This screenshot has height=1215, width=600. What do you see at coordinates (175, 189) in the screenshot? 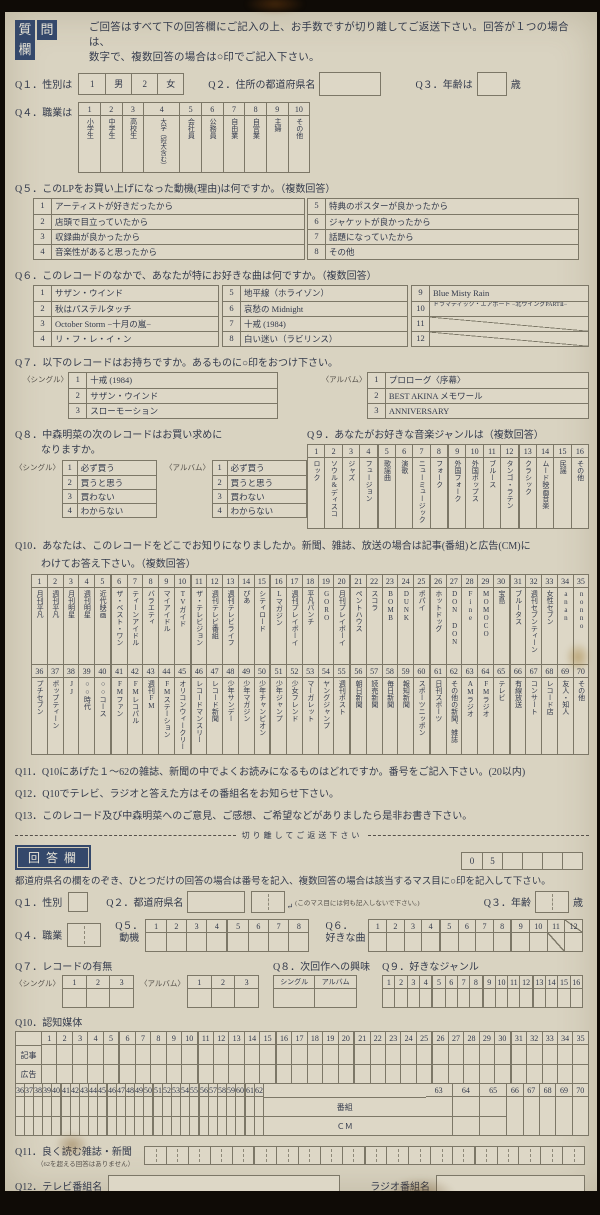
I see `q5-title: Q５．このLPをお買い上げになった動機(理由)は何ですか。（複数回答）` at bounding box center [175, 189].